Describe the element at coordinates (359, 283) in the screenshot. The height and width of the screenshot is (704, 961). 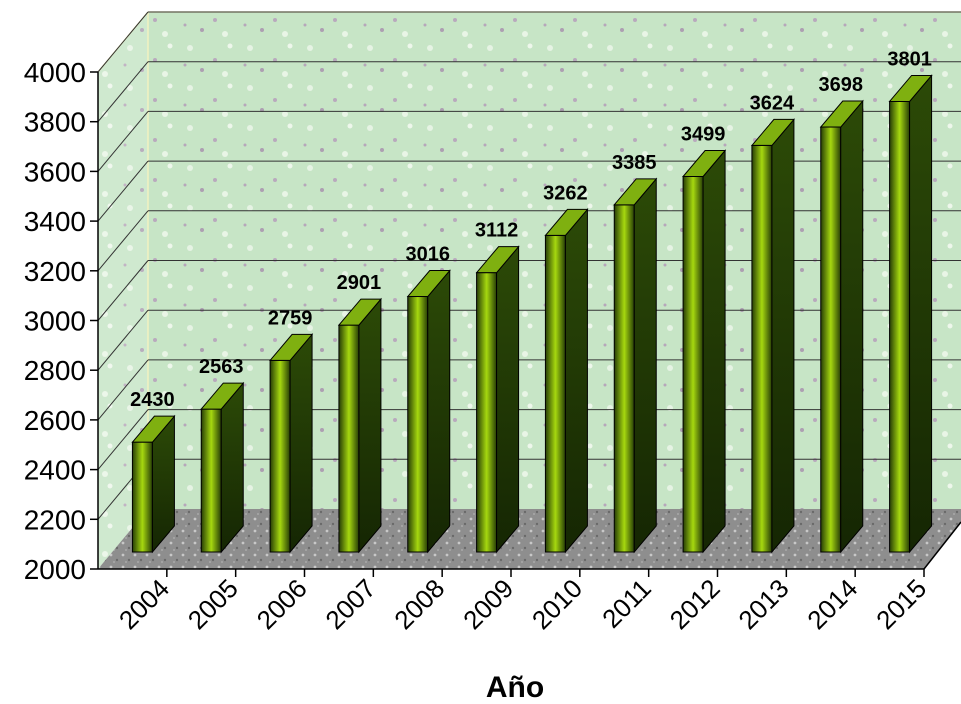
I see `data-label: 2901` at that location.